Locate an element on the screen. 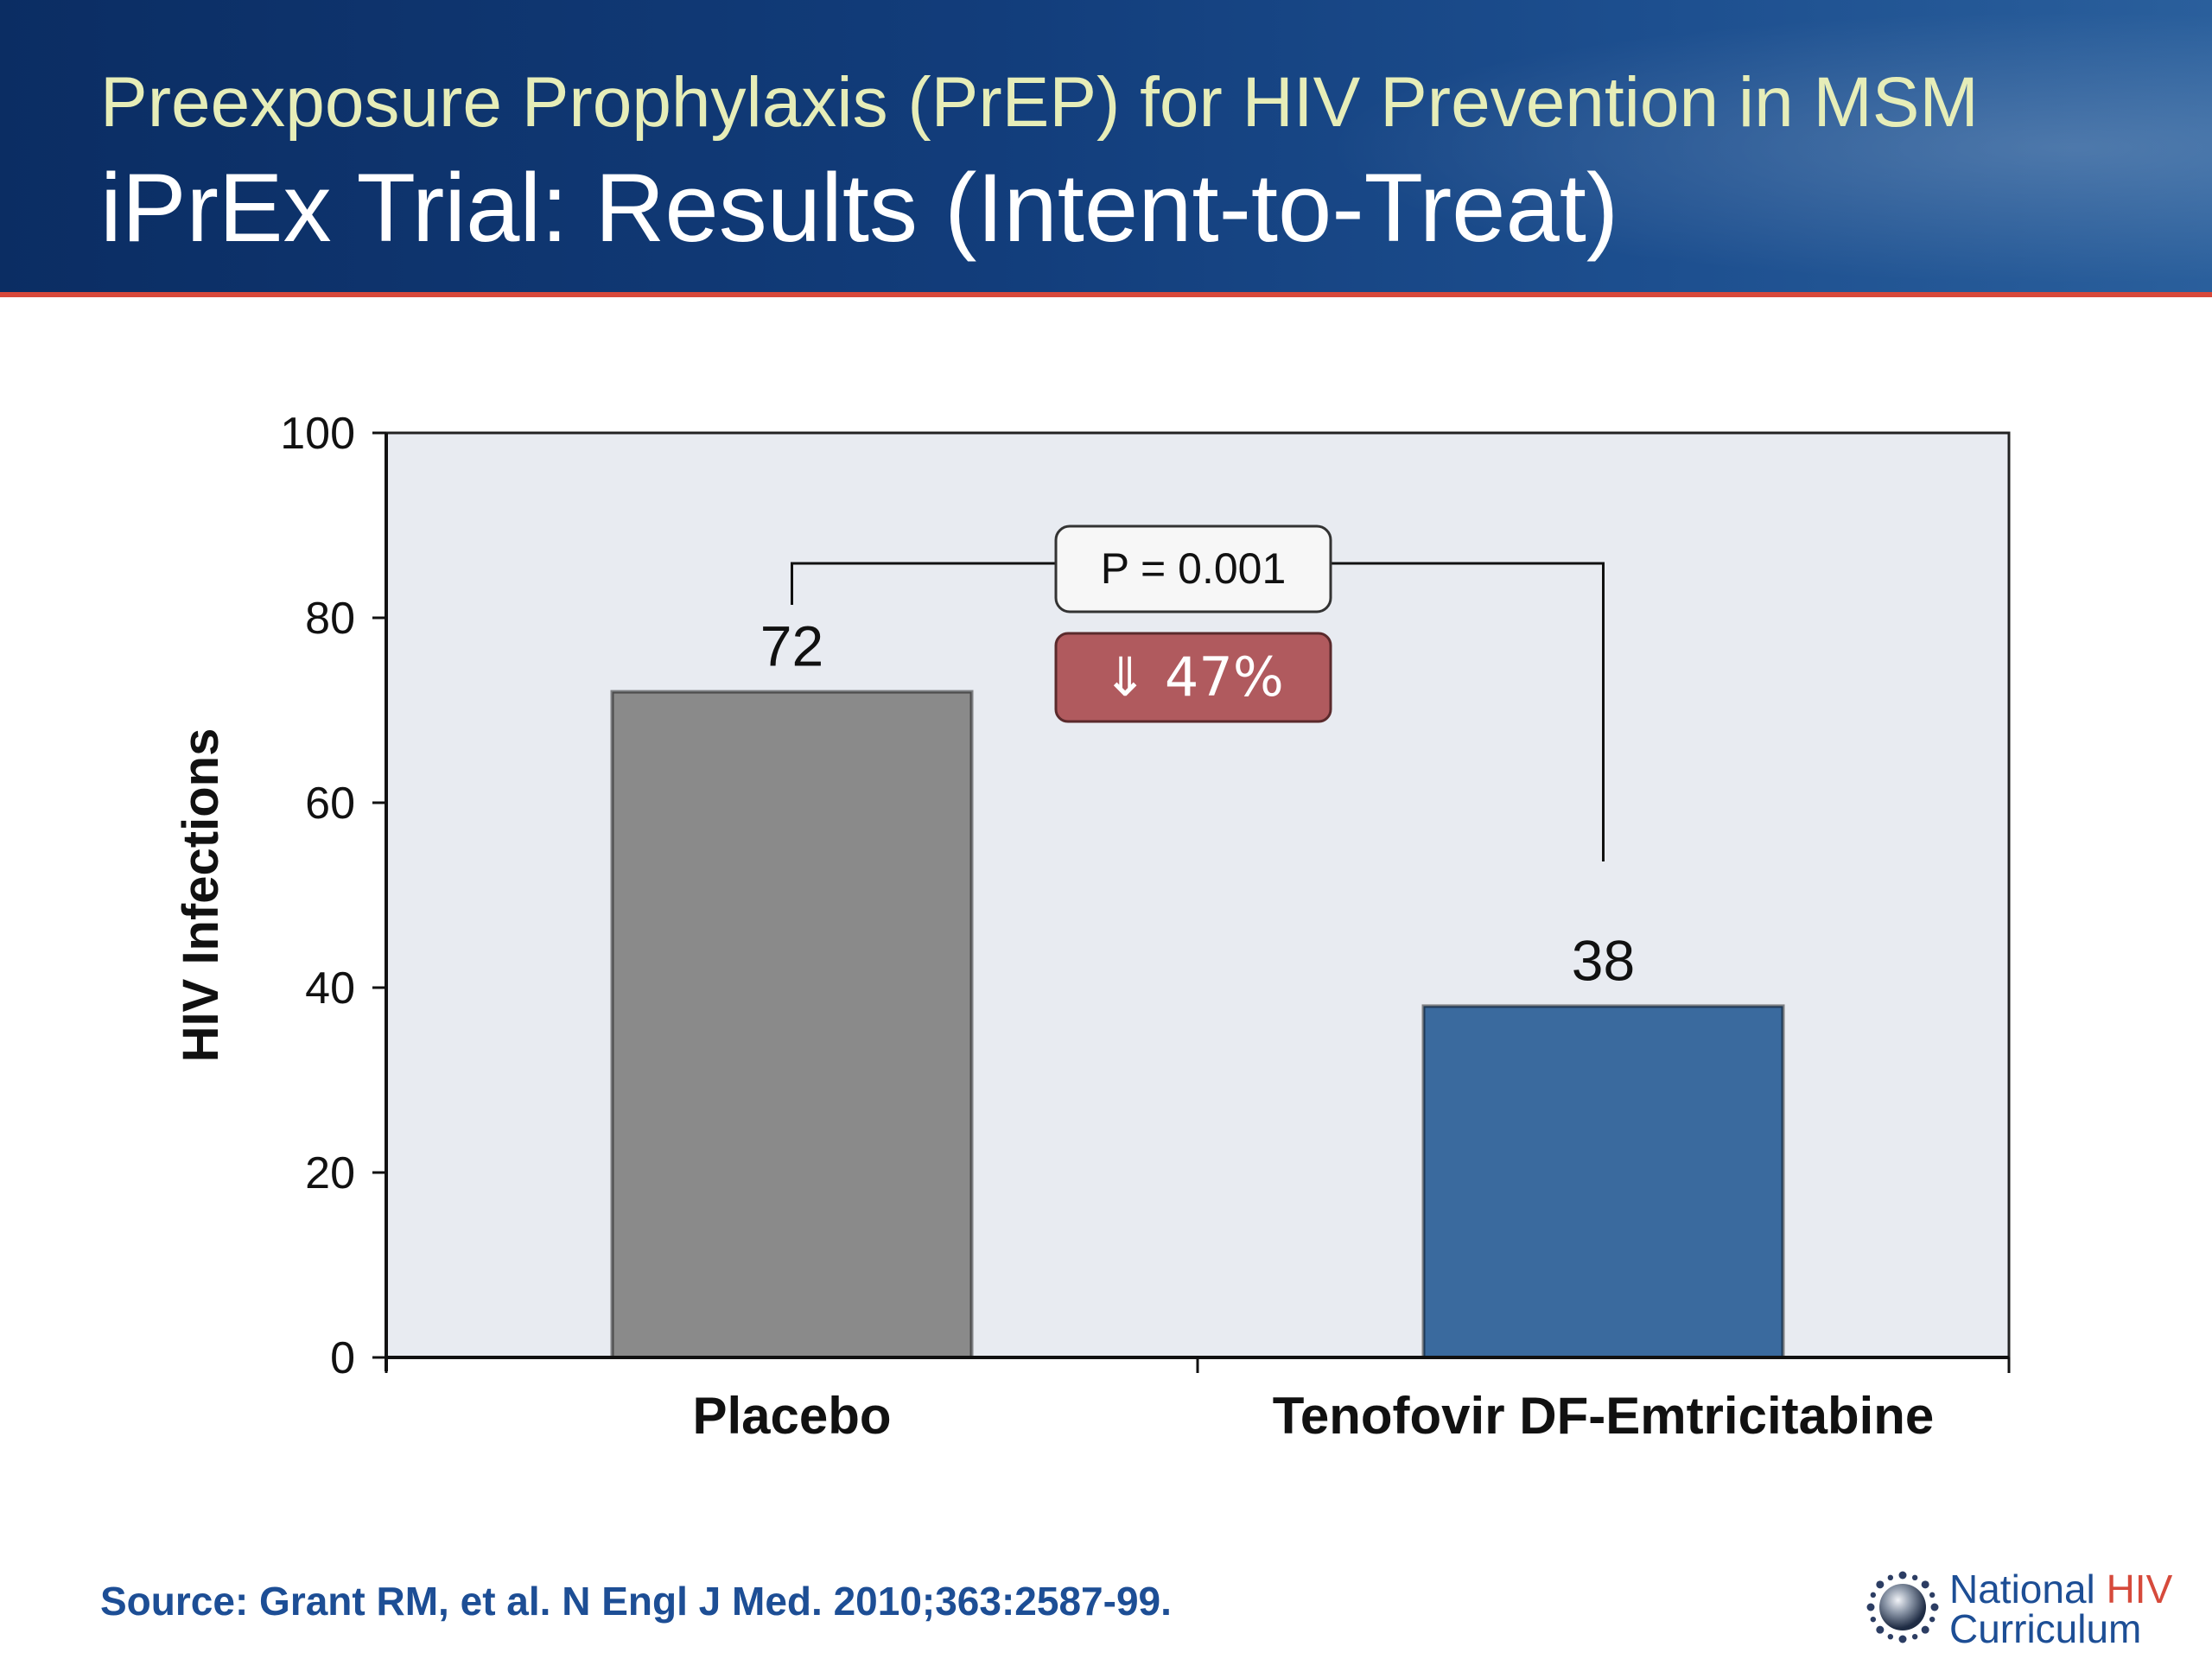 The height and width of the screenshot is (1659, 2212). y-axis-title: HIV Infections is located at coordinates (201, 895).